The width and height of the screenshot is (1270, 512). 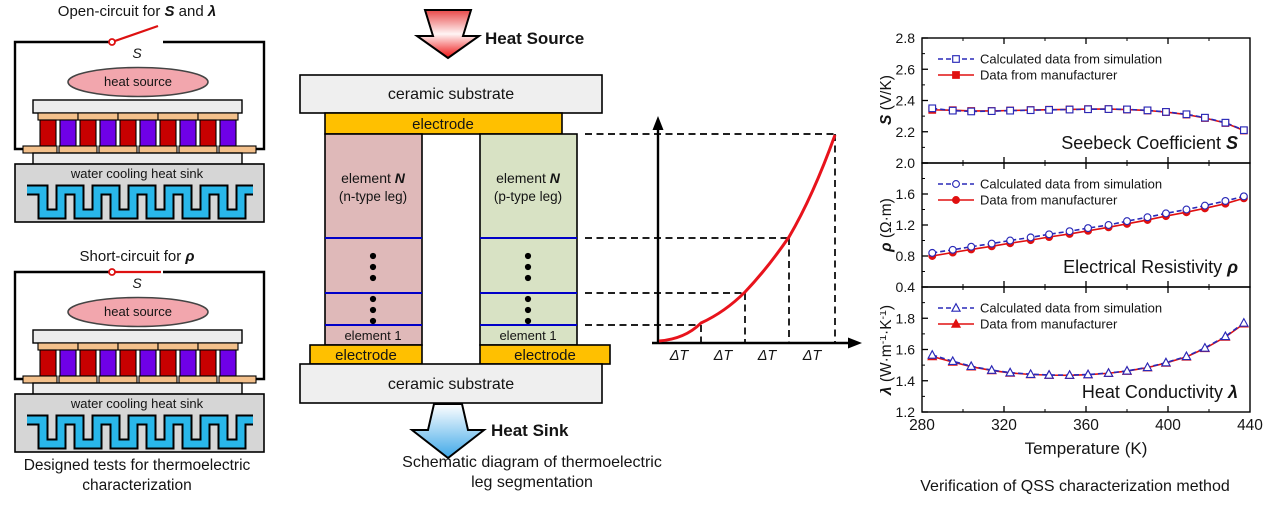 I want to click on electrode-top-label: electrode, so click(x=443, y=124).